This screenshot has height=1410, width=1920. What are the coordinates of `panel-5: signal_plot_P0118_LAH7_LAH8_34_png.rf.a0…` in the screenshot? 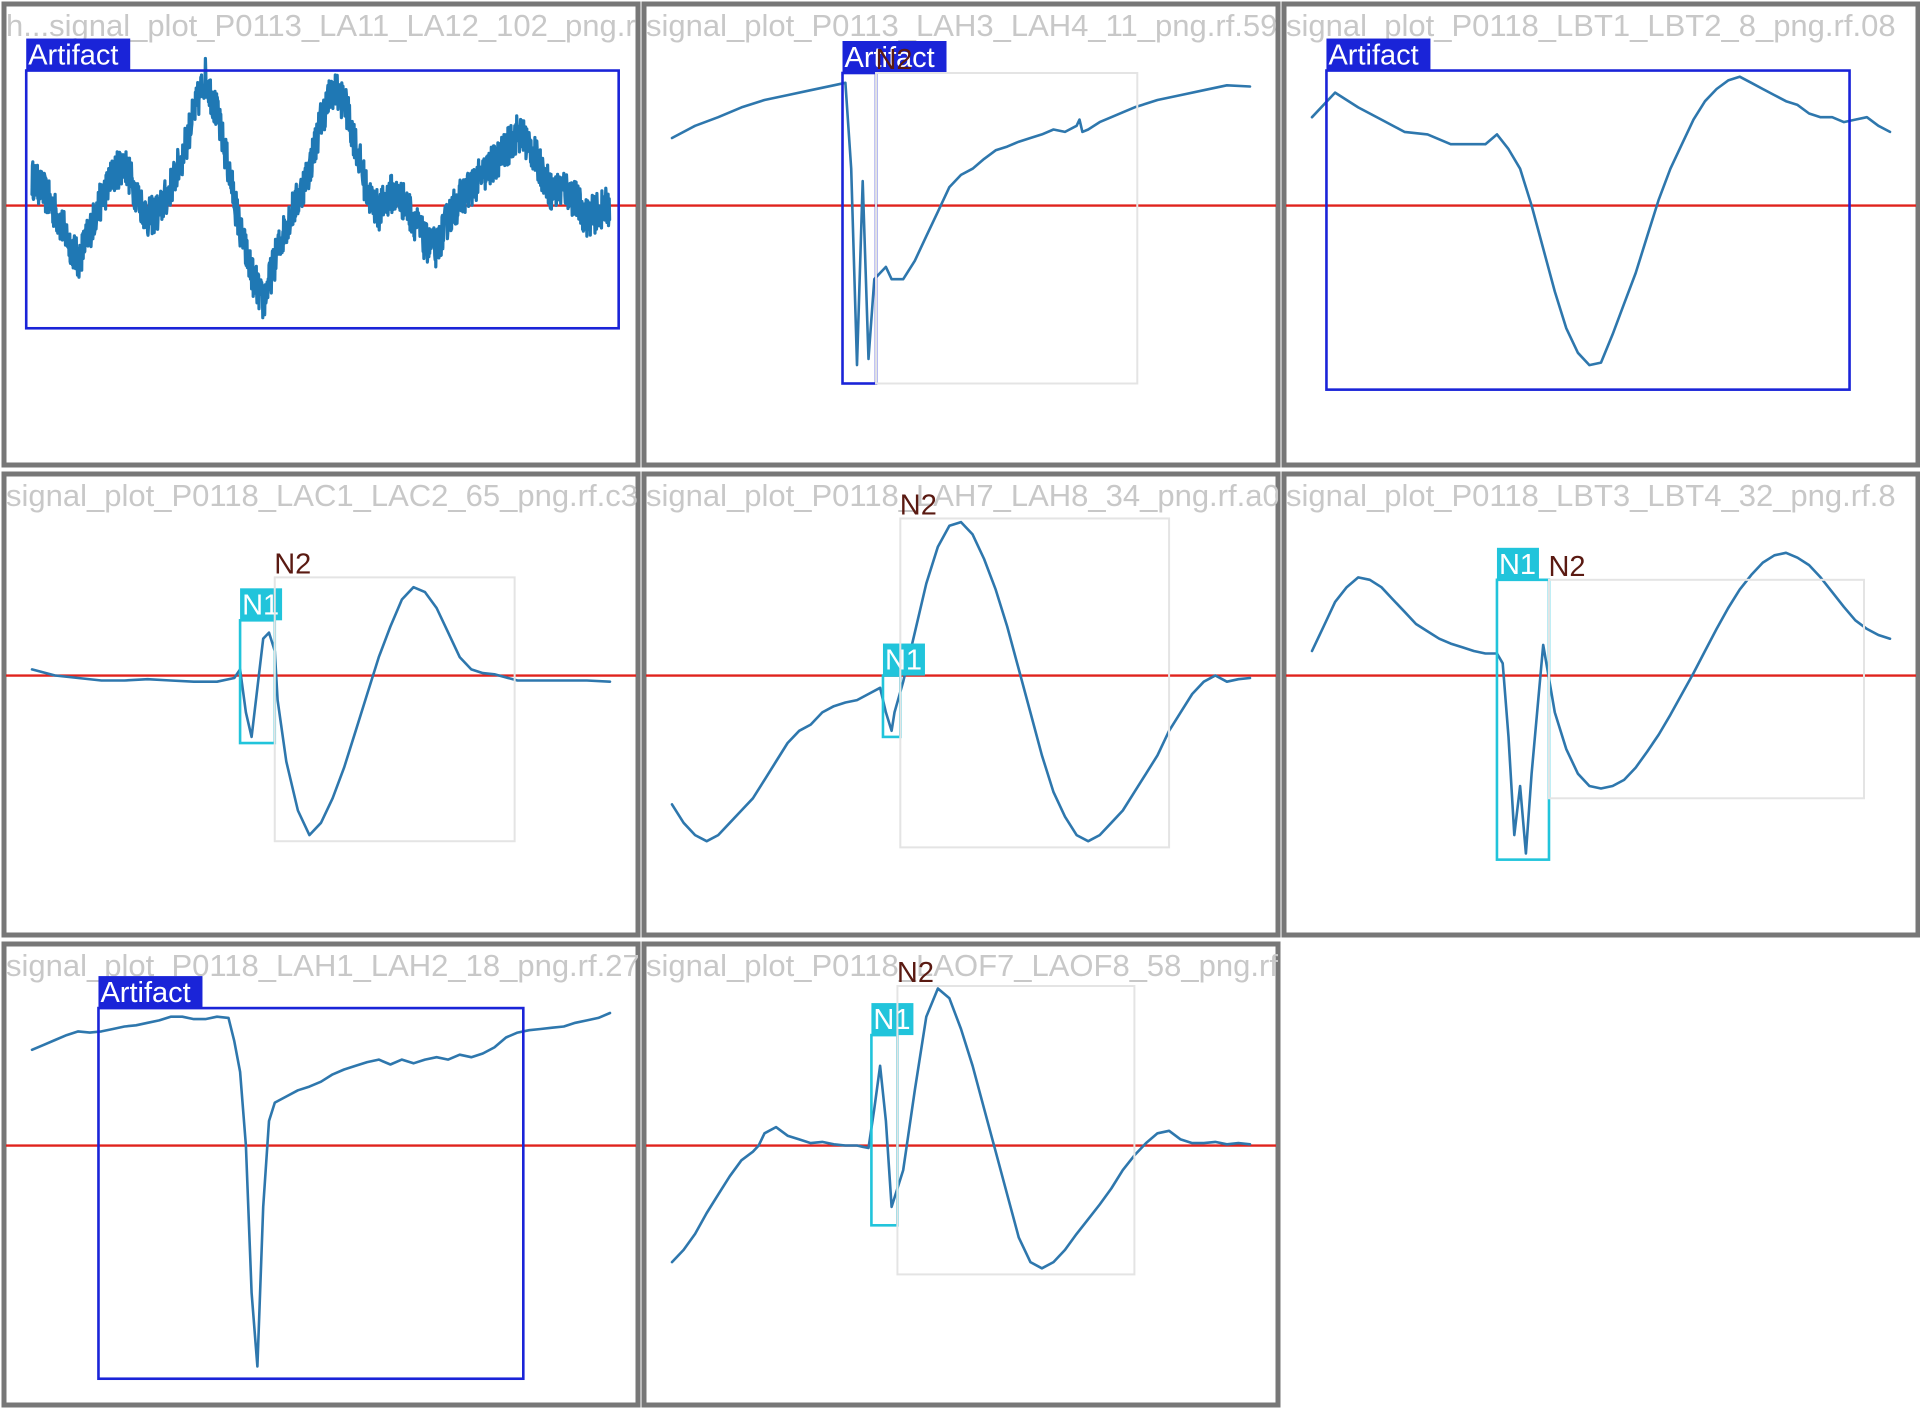 It's located at (961, 704).